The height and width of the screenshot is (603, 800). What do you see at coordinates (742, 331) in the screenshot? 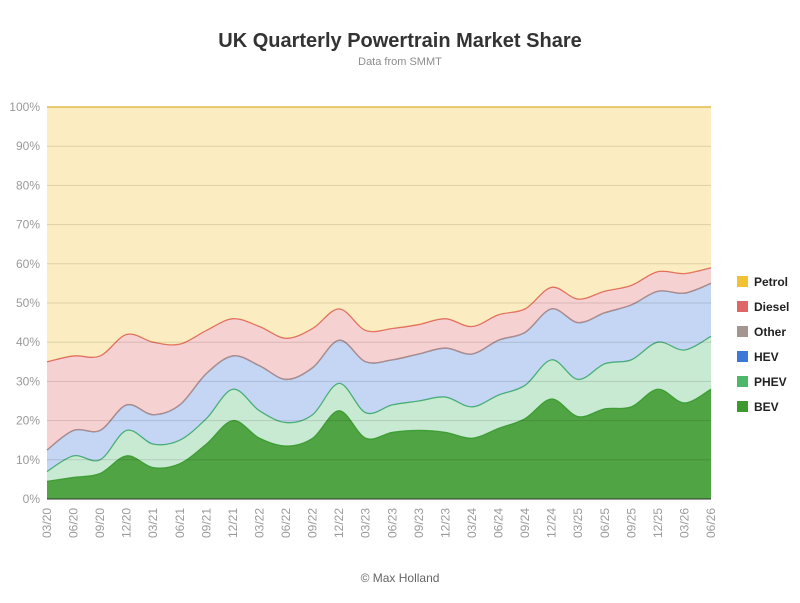
I see `legend-swatch-other` at bounding box center [742, 331].